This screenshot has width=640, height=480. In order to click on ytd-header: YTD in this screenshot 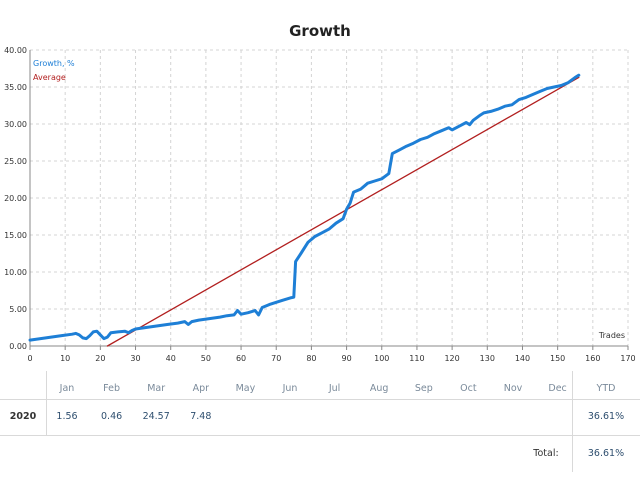, I will do `click(606, 388)`.